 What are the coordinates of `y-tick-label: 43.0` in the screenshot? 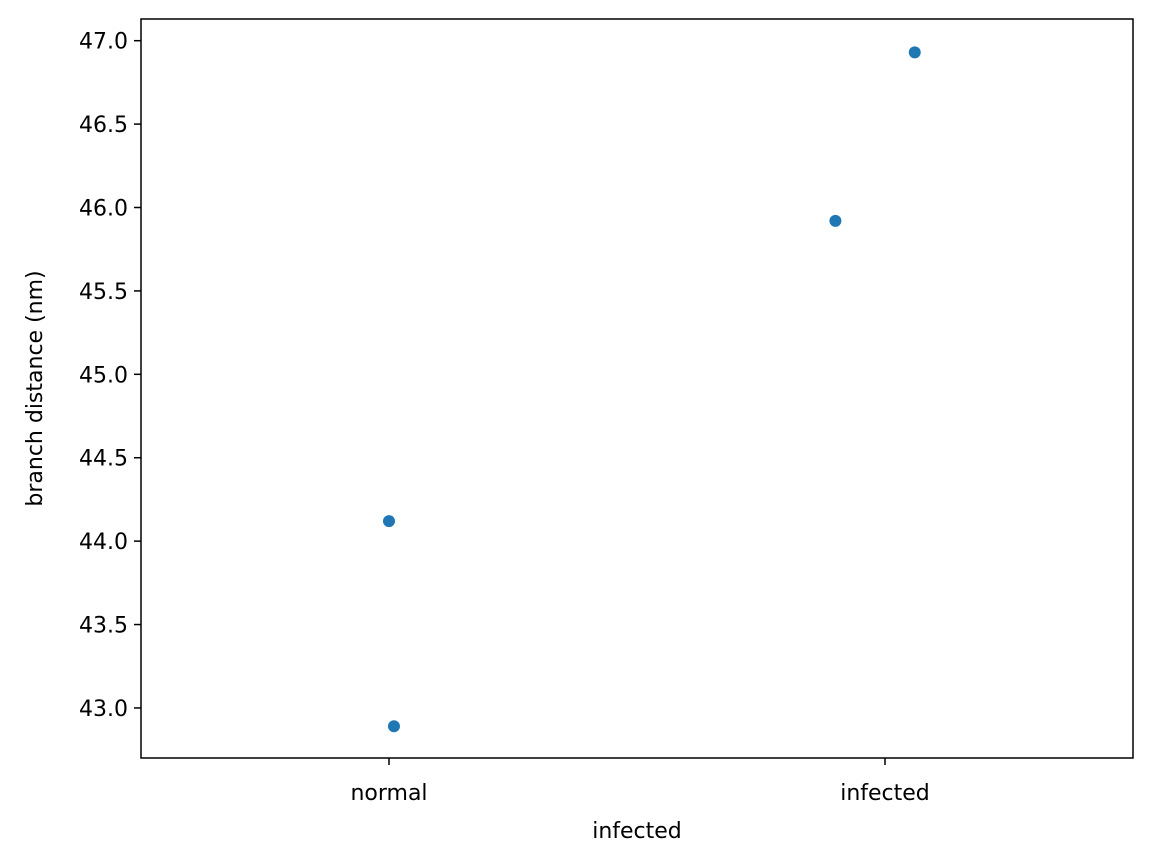 It's located at (103, 709).